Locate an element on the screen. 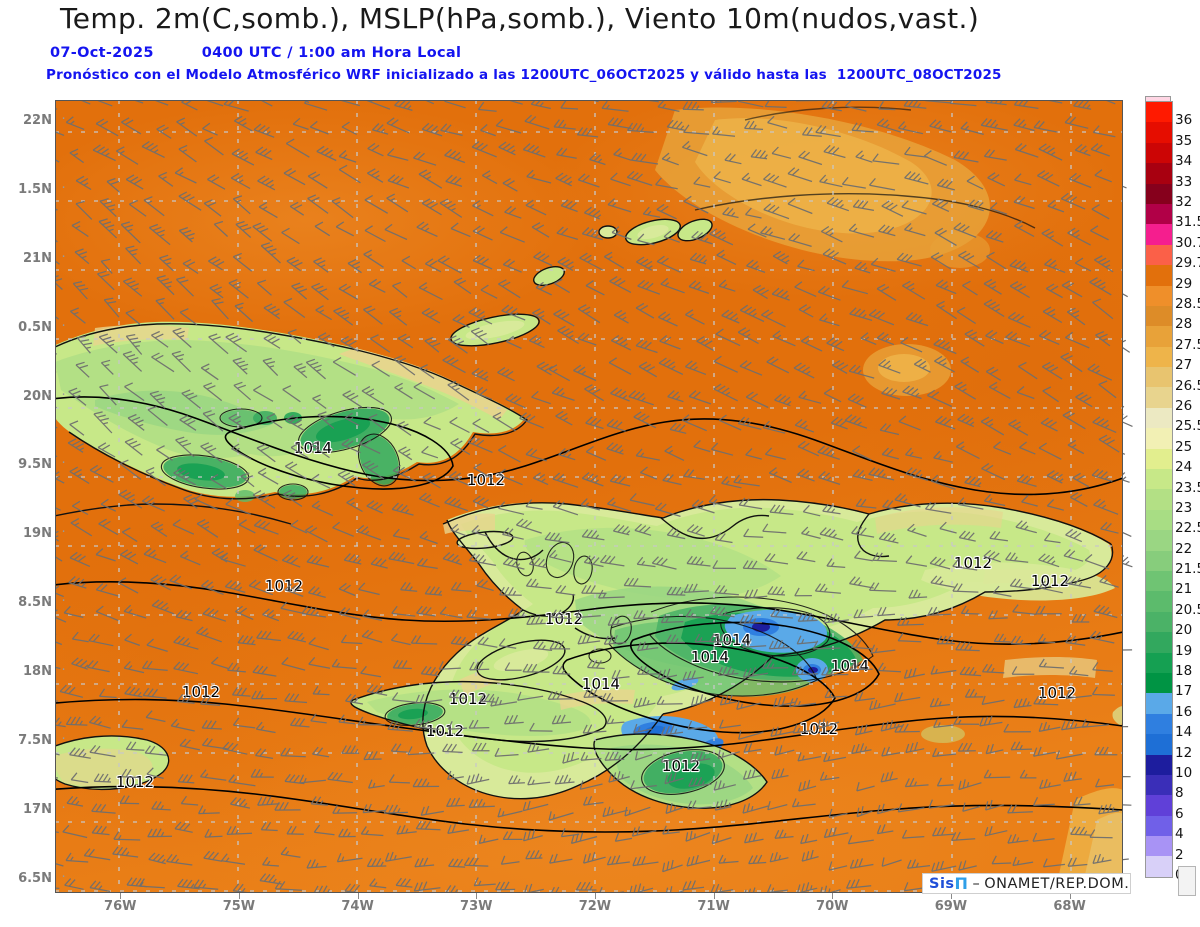 This screenshot has height=927, width=1200. y-axis-tick-dots: · · · is located at coordinates (51, 740).